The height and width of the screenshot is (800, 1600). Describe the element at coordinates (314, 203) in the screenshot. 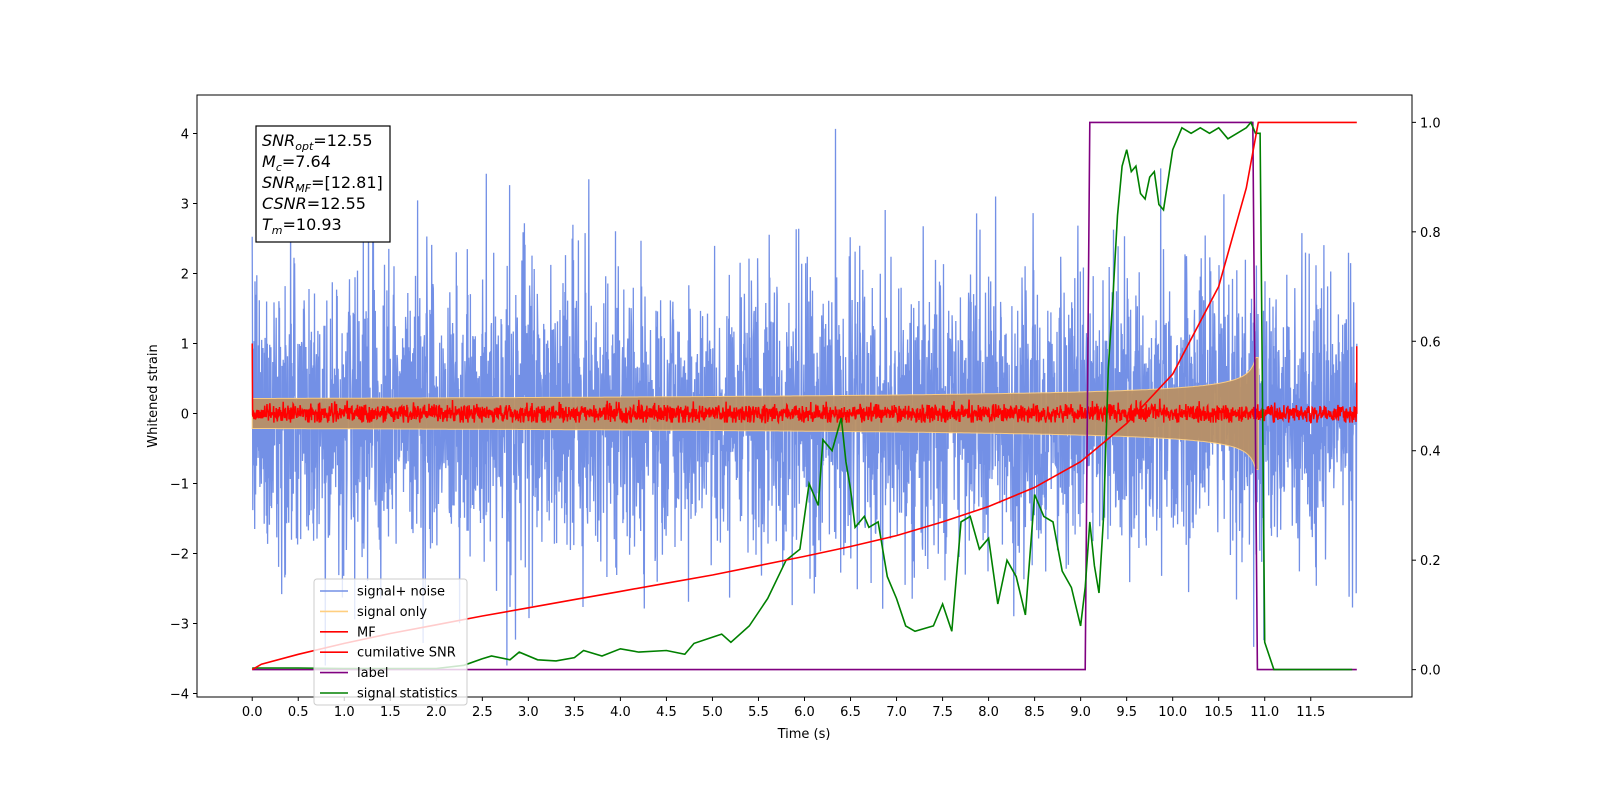

I see `annotation-line: CSNR=12.55` at that location.